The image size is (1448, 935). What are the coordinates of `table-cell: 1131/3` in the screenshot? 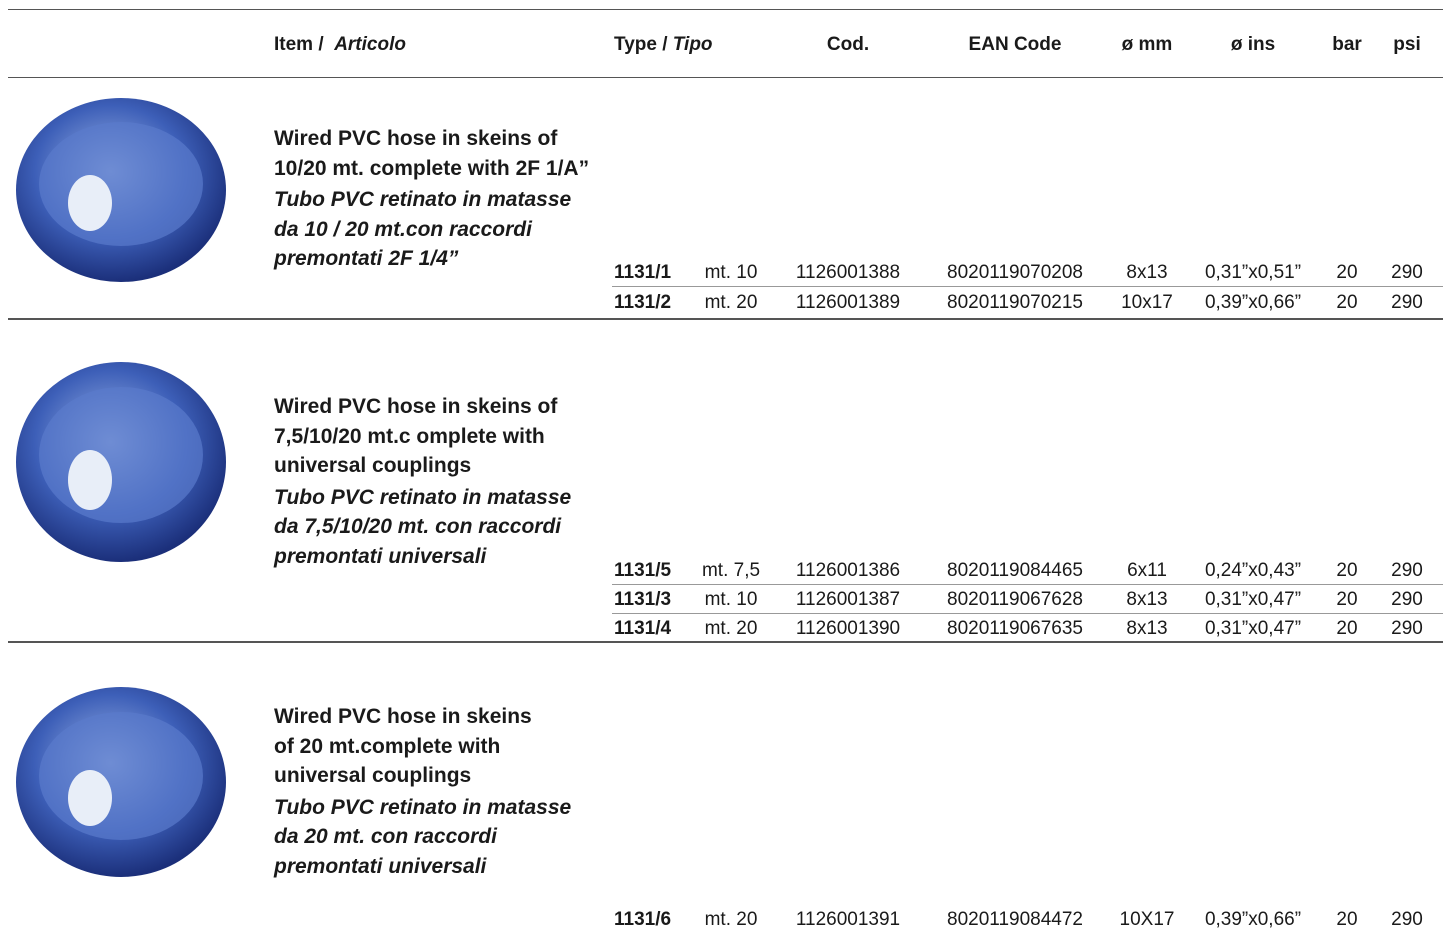 It's located at (643, 599).